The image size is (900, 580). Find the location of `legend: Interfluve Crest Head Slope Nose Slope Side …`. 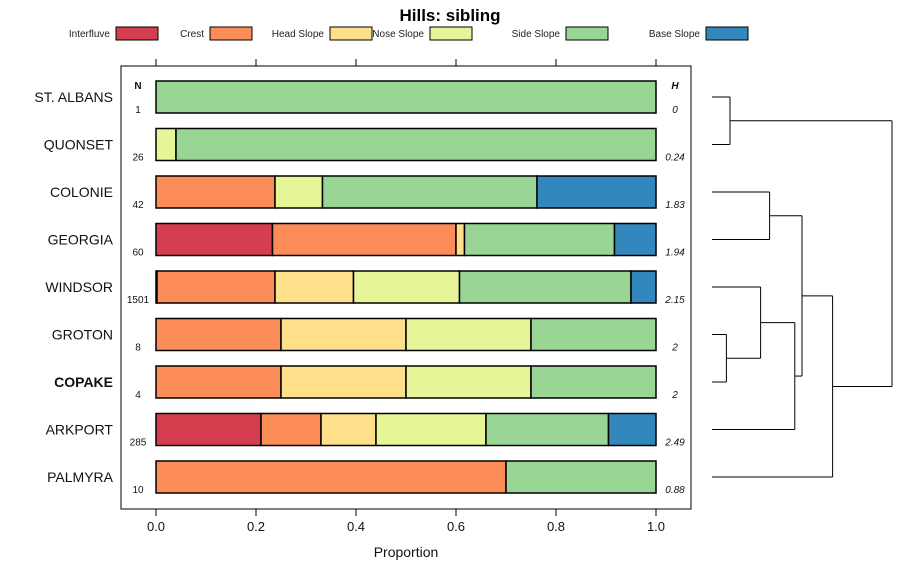

legend: Interfluve Crest Head Slope Nose Slope Side … is located at coordinates (409, 33).